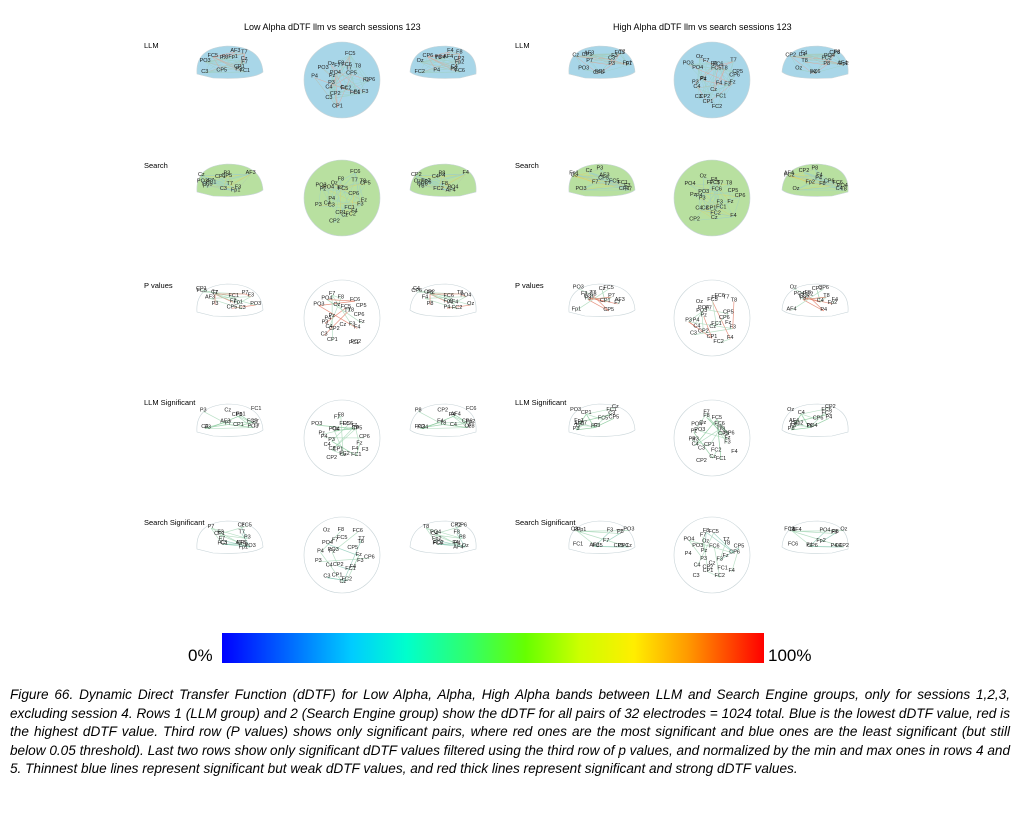 The height and width of the screenshot is (836, 1023). I want to click on electrode-label: C4, so click(696, 87).